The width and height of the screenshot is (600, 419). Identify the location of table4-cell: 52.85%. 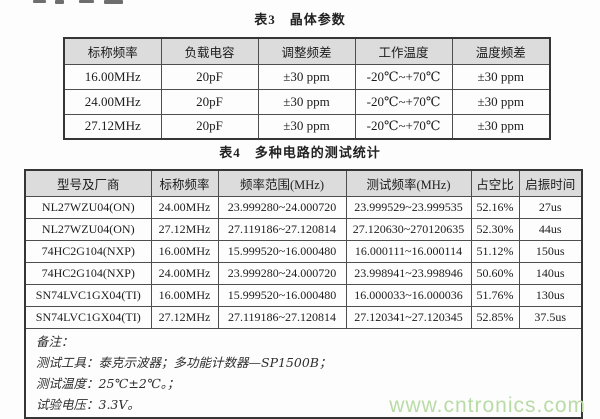
(495, 317).